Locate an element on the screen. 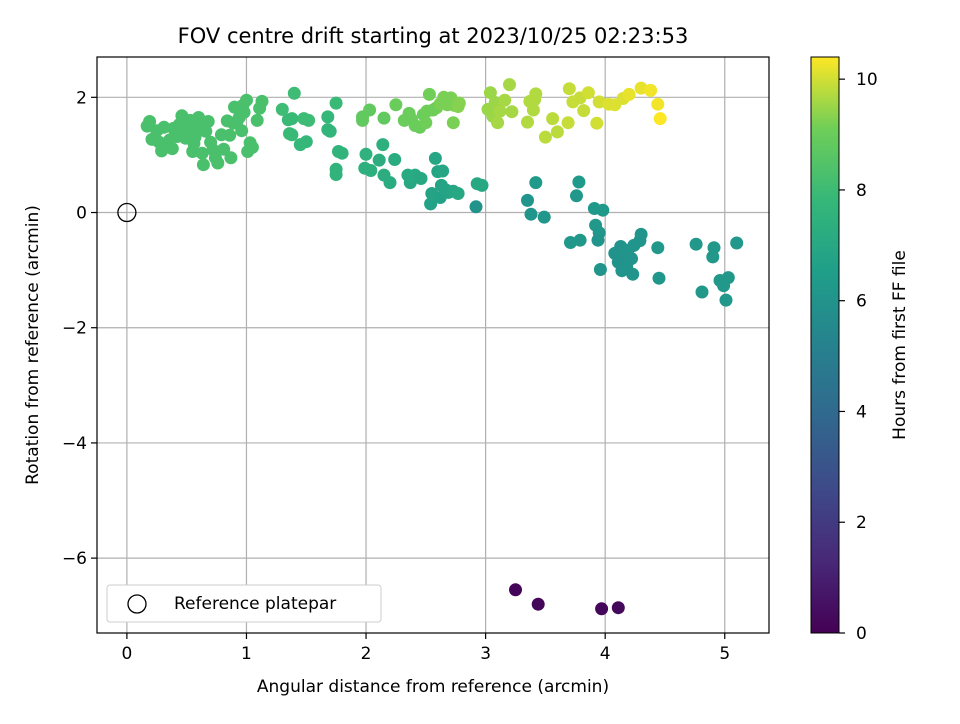 The height and width of the screenshot is (724, 960). reference-platepar-marker is located at coordinates (127, 212).